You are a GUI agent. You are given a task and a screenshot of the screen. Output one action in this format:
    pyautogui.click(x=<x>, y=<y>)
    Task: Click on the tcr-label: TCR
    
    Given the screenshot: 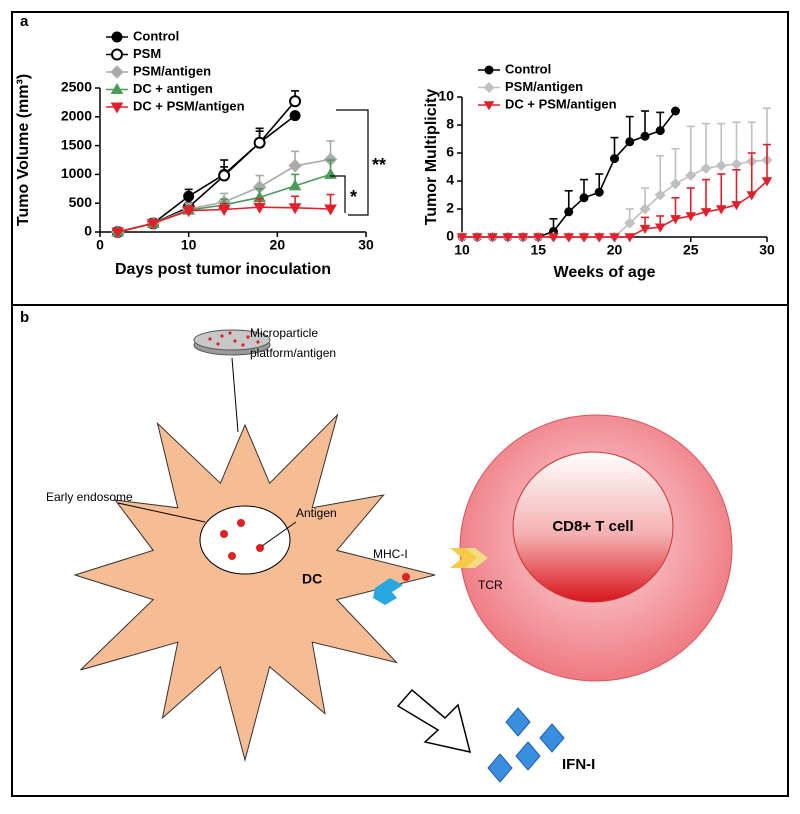 What is the action you would take?
    pyautogui.click(x=490, y=585)
    